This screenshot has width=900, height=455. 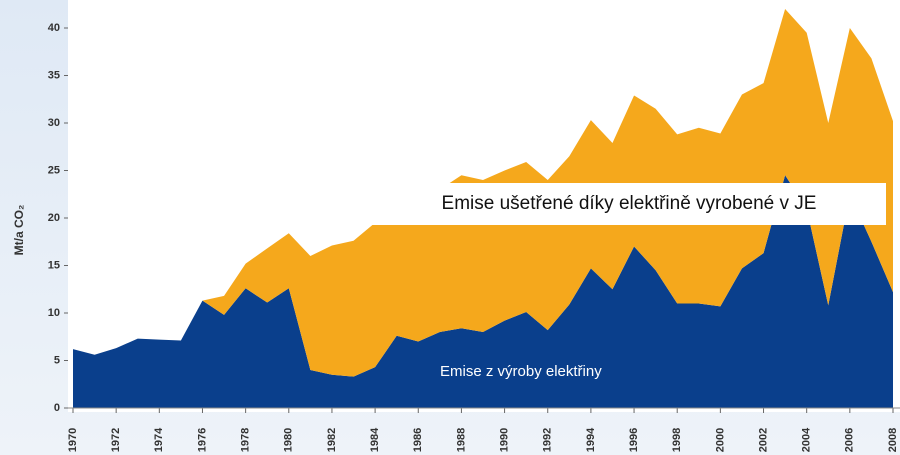 What do you see at coordinates (504, 440) in the screenshot?
I see `x-tick-label: 1990` at bounding box center [504, 440].